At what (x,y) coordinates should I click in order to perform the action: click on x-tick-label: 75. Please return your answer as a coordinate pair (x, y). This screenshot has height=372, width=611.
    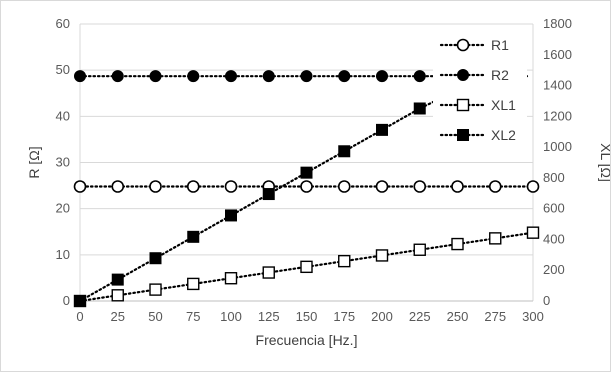
    Looking at the image, I should click on (193, 316).